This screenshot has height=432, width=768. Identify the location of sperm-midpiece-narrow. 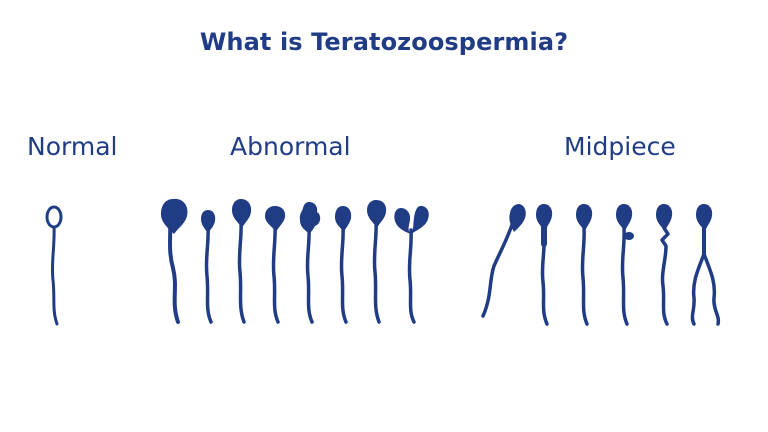
(584, 265).